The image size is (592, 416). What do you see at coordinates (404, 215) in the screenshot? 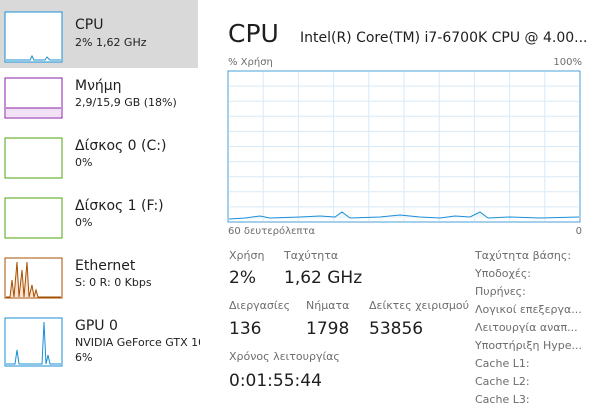
I see `graph-line` at bounding box center [404, 215].